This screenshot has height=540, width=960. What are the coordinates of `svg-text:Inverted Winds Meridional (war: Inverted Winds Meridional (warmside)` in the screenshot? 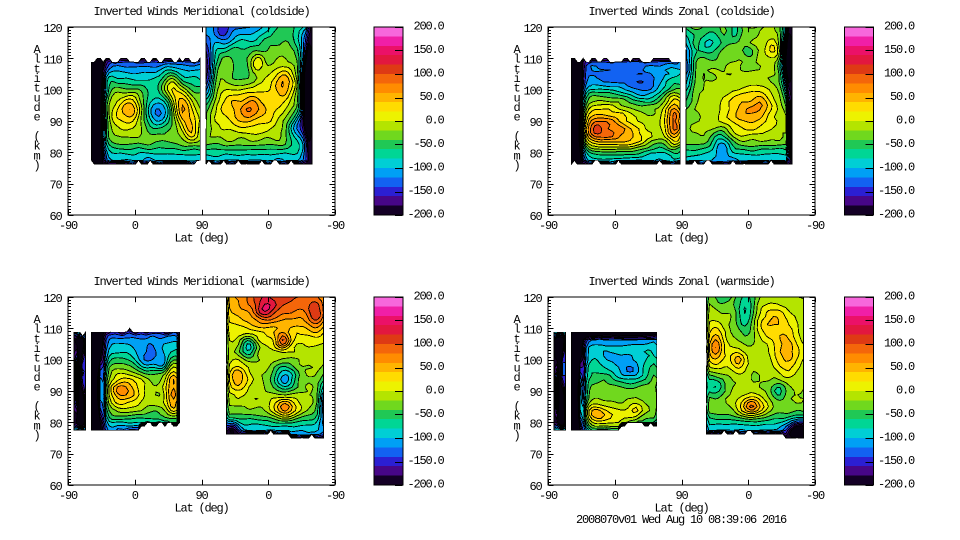 It's located at (201, 282).